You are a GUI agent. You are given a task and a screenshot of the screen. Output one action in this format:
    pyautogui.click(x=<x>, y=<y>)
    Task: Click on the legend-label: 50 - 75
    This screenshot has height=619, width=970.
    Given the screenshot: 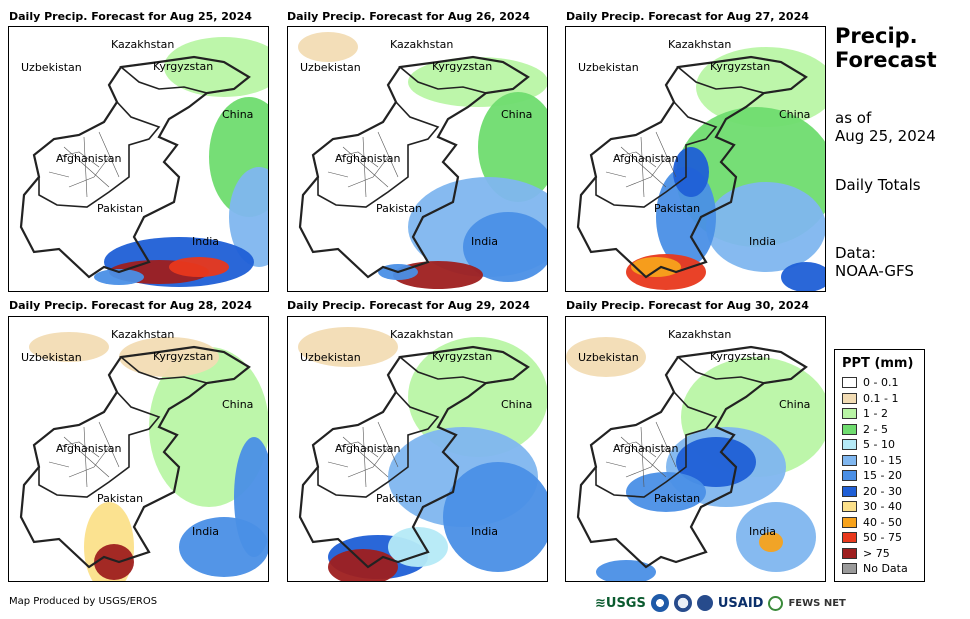 What is the action you would take?
    pyautogui.click(x=882, y=538)
    